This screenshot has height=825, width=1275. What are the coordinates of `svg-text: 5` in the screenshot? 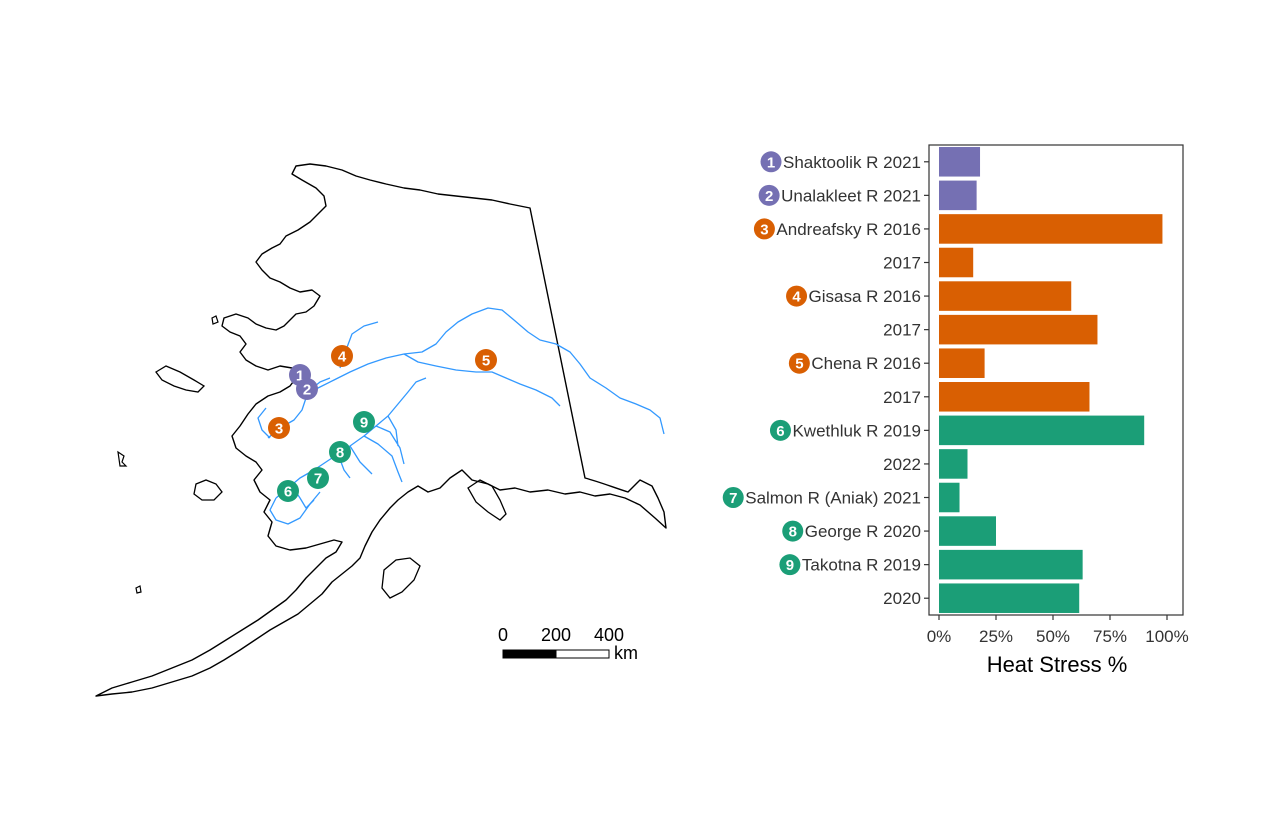 It's located at (486, 361).